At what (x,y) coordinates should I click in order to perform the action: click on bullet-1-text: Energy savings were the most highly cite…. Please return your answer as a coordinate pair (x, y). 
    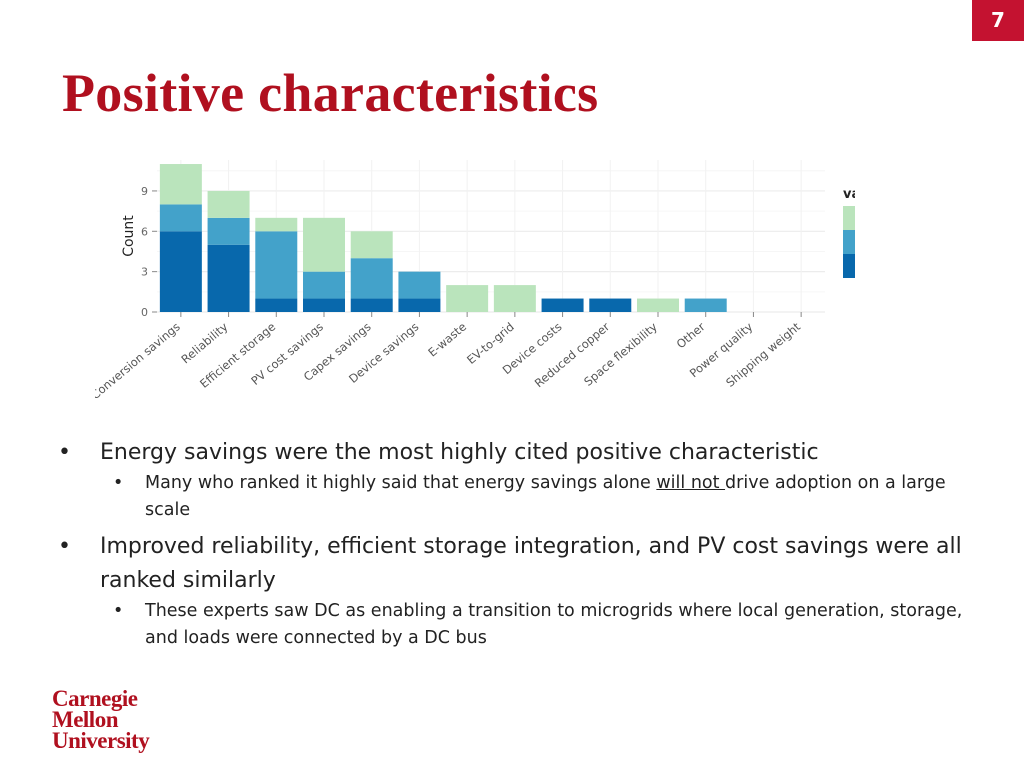
    Looking at the image, I should click on (459, 452).